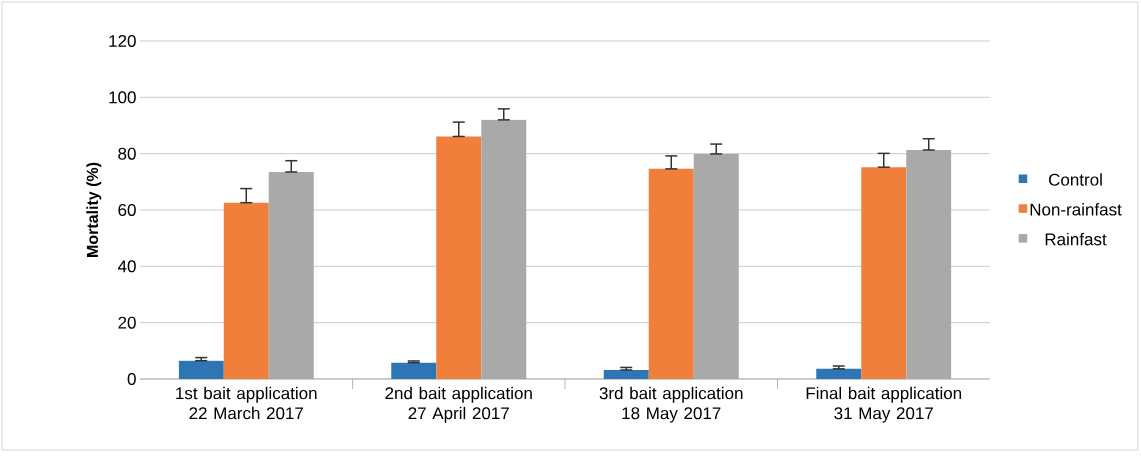  Describe the element at coordinates (1076, 239) in the screenshot. I see `legend-label: Rainfast` at that location.